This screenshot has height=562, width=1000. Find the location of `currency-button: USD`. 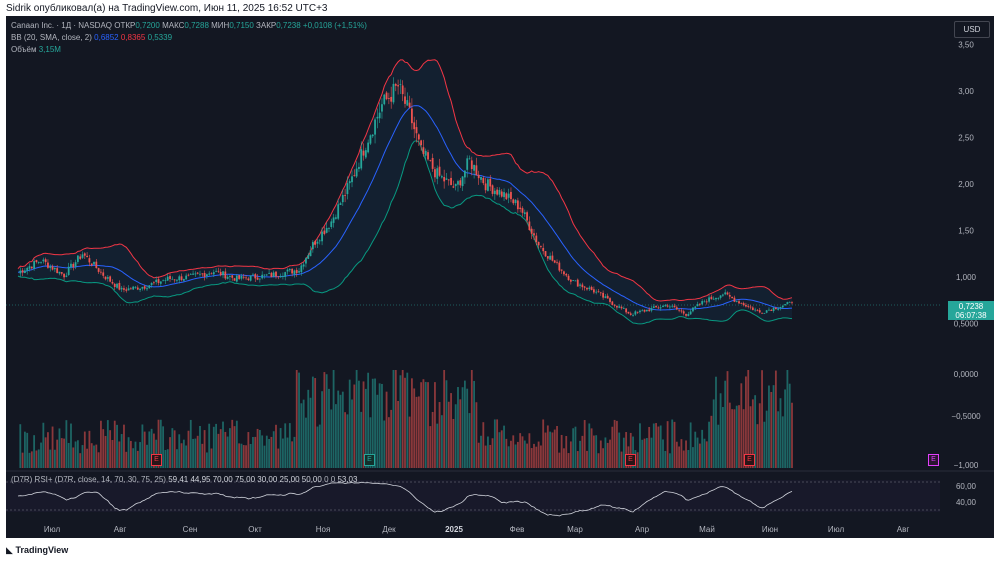

currency-button: USD is located at coordinates (972, 29).